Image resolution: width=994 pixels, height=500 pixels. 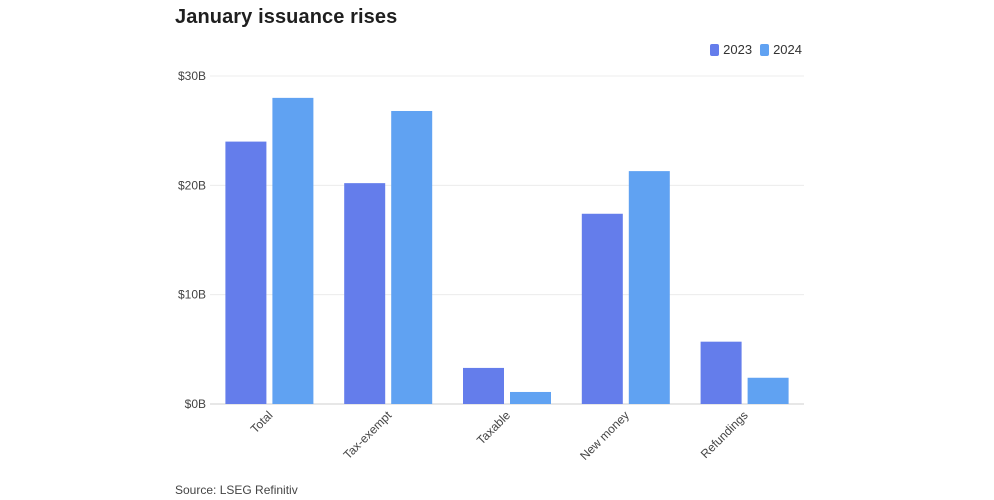 What do you see at coordinates (721, 372) in the screenshot?
I see `bar-2023-refundings` at bounding box center [721, 372].